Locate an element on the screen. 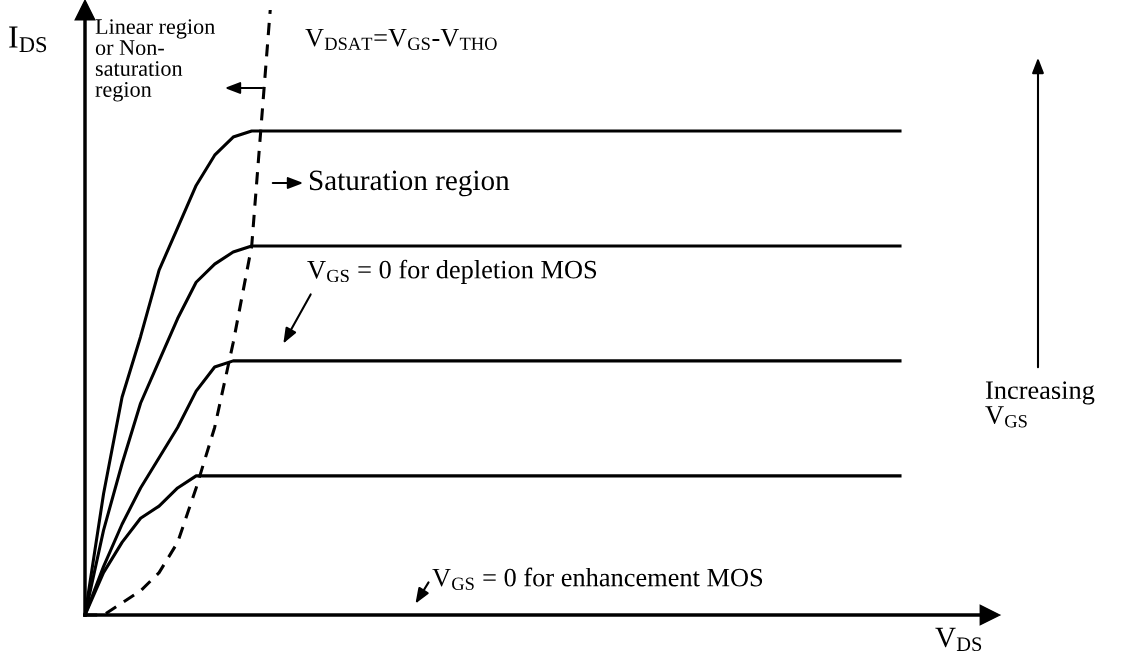 Image resolution: width=1125 pixels, height=668 pixels. annotation: V$_{GS}$ = 0 for depletion MOS is located at coordinates (452, 271).